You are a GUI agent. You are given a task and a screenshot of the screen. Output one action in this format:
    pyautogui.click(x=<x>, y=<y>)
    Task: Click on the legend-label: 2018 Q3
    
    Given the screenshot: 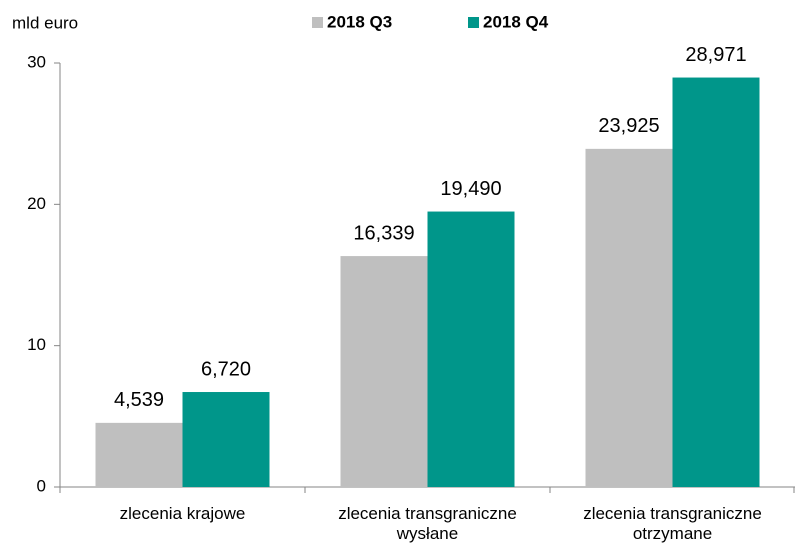 What is the action you would take?
    pyautogui.click(x=359, y=21)
    